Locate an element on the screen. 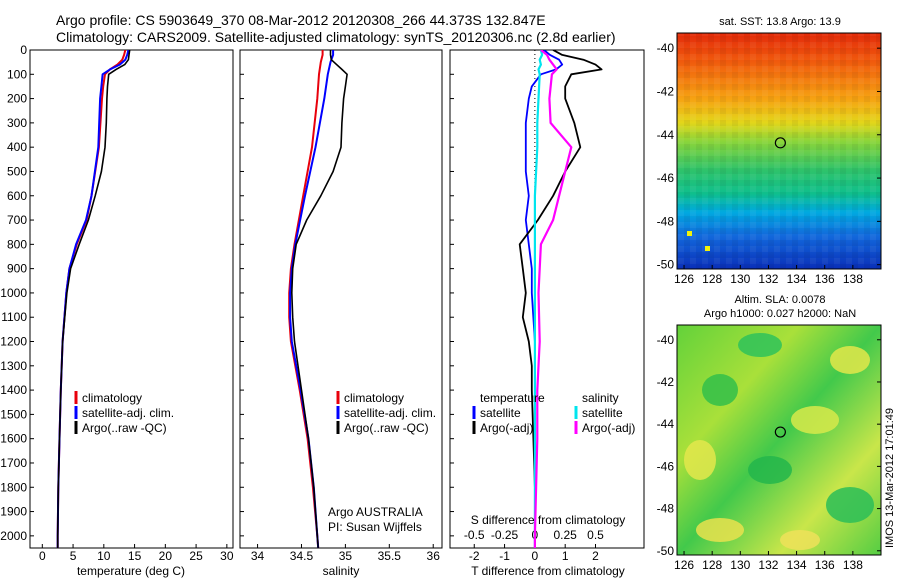 This screenshot has height=580, width=900. lat-tick-label: -40 is located at coordinates (666, 340).